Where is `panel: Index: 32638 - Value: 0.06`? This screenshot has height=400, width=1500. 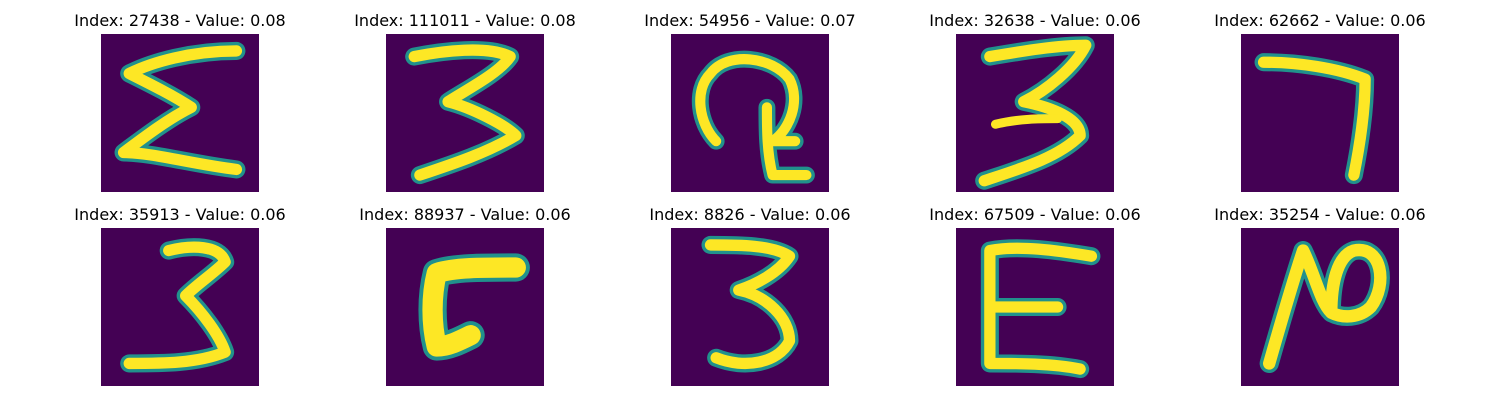 panel: Index: 32638 - Value: 0.06 is located at coordinates (1035, 96).